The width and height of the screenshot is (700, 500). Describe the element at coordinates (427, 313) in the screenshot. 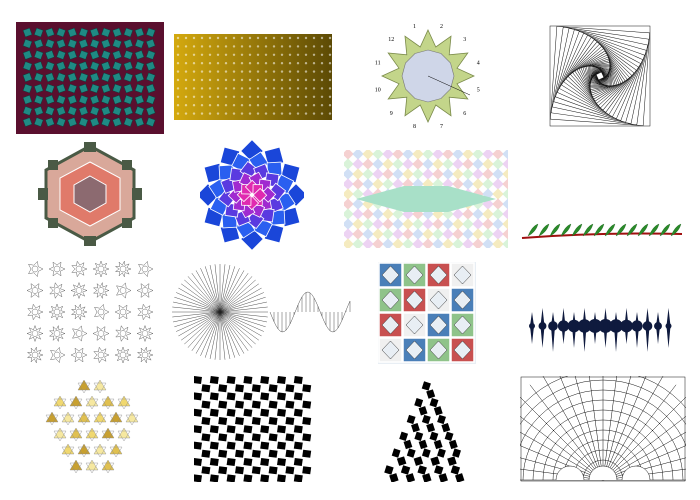

I see `interlaced-star-tile` at that location.